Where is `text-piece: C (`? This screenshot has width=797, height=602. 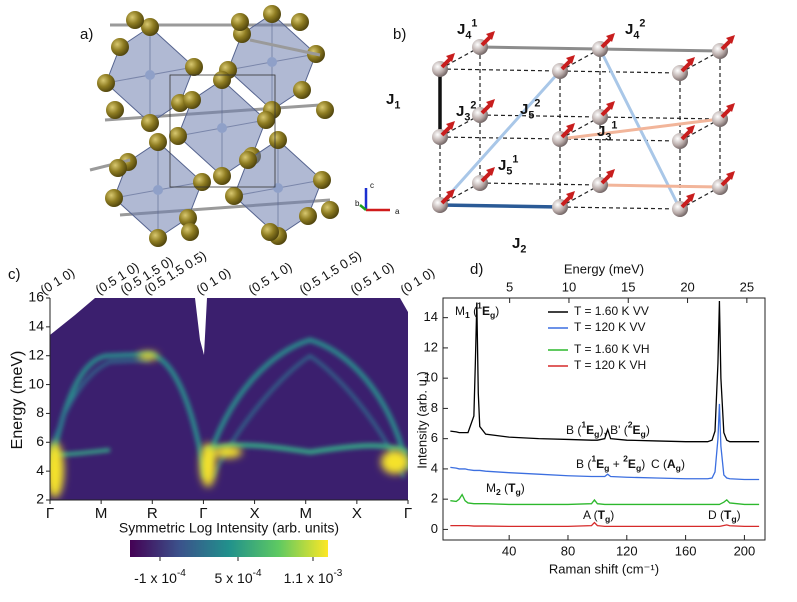 text-piece: C ( is located at coordinates (659, 464).